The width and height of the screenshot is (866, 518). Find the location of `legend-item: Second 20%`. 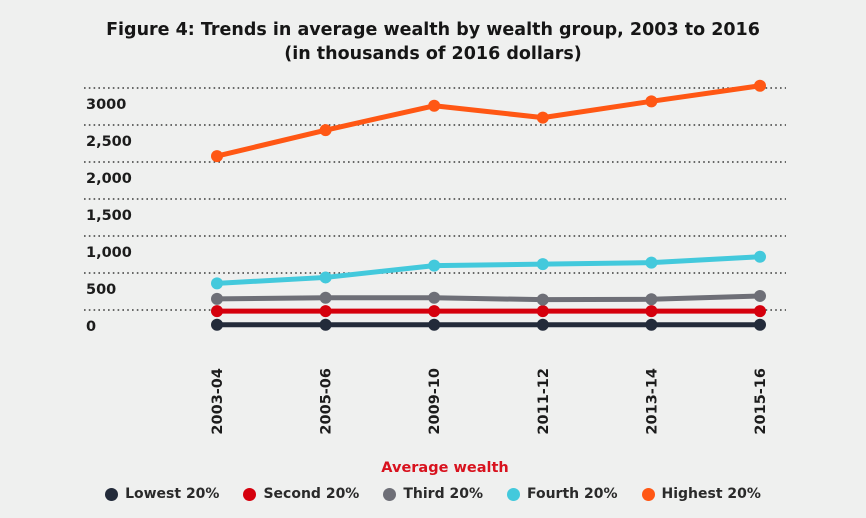

legend-item: Second 20% is located at coordinates (301, 494).